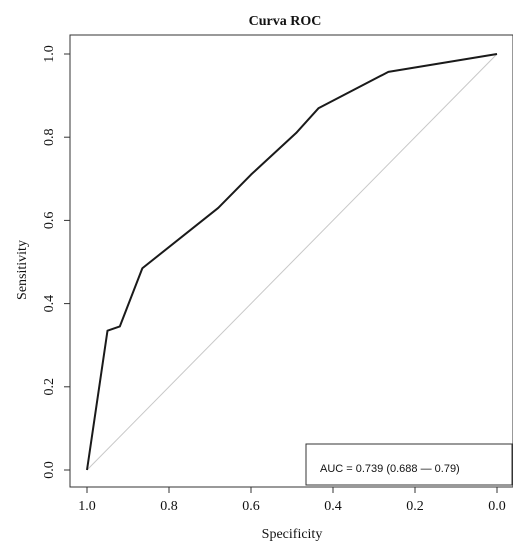 The height and width of the screenshot is (547, 513). I want to click on x-tick-label: 0.8, so click(169, 506).